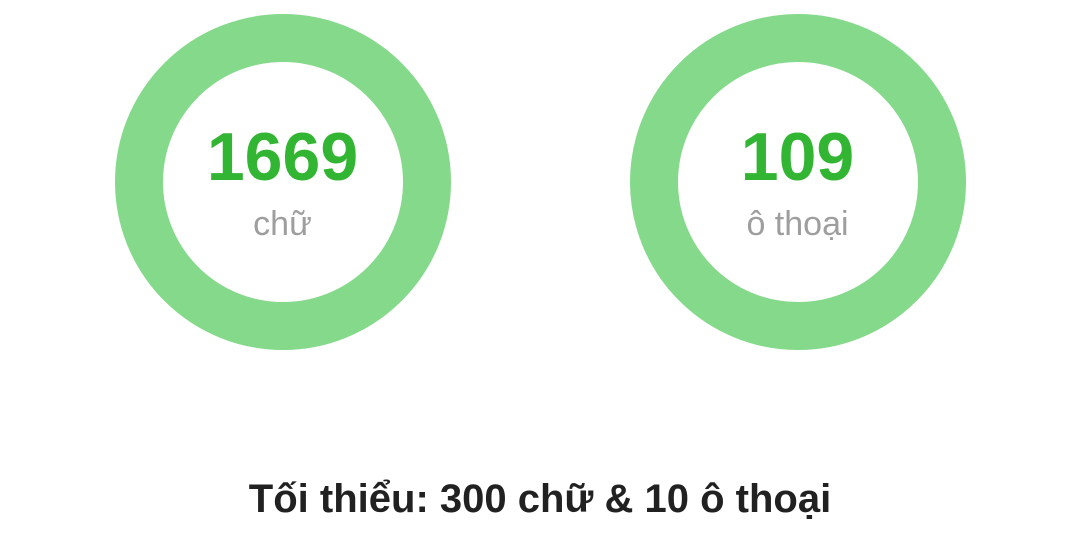  Describe the element at coordinates (797, 157) in the screenshot. I see `dialogue-count-value: 109` at that location.